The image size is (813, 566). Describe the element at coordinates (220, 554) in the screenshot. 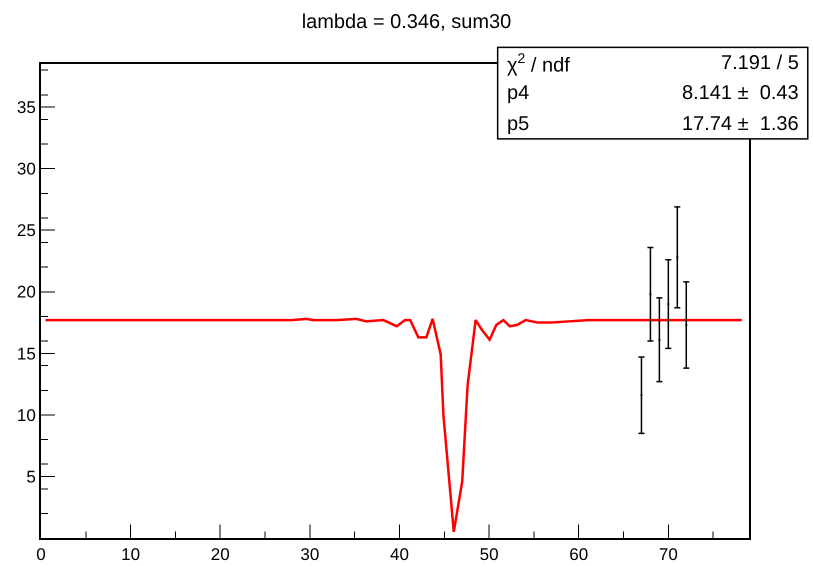

I see `x-tick-label: 20` at that location.